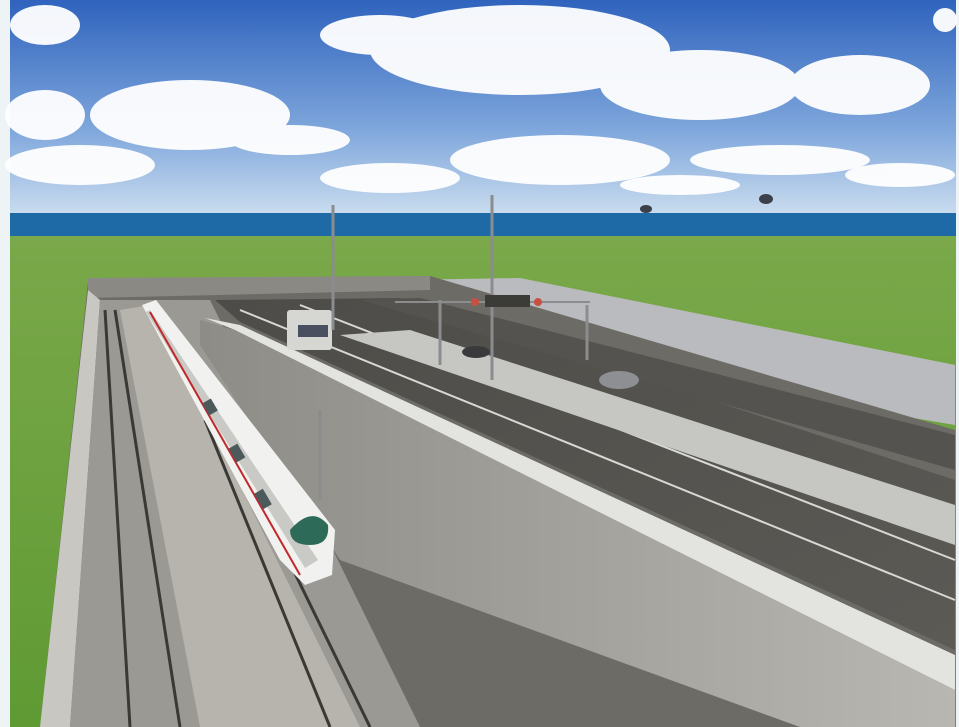  I want to click on platform, so click(240, 516).